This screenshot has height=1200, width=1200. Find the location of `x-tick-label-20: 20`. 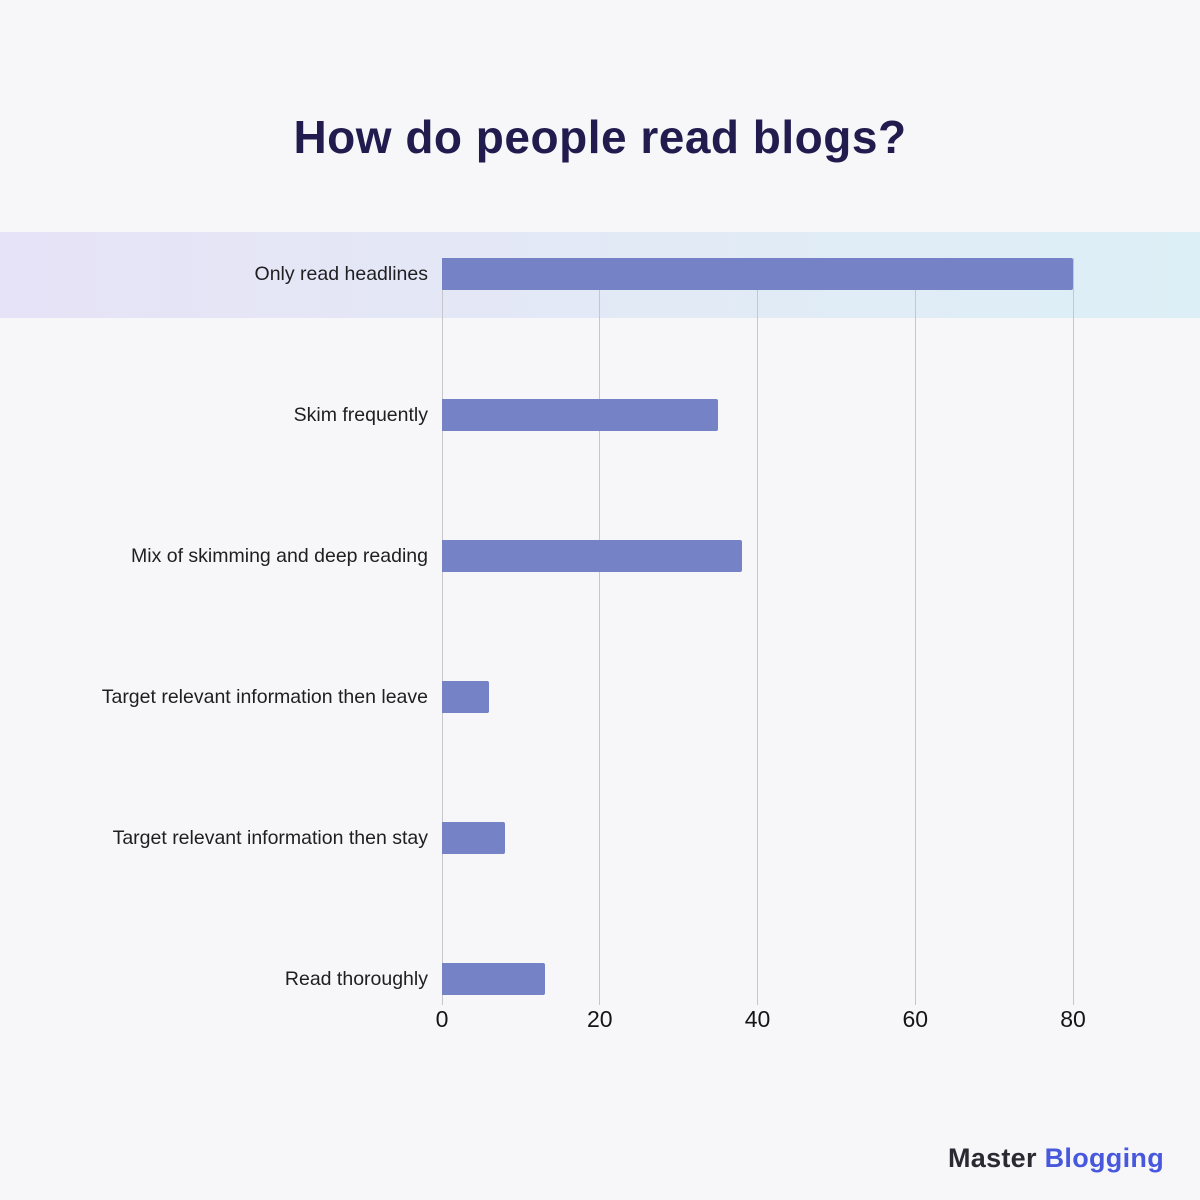

x-tick-label-20: 20 is located at coordinates (599, 1019).